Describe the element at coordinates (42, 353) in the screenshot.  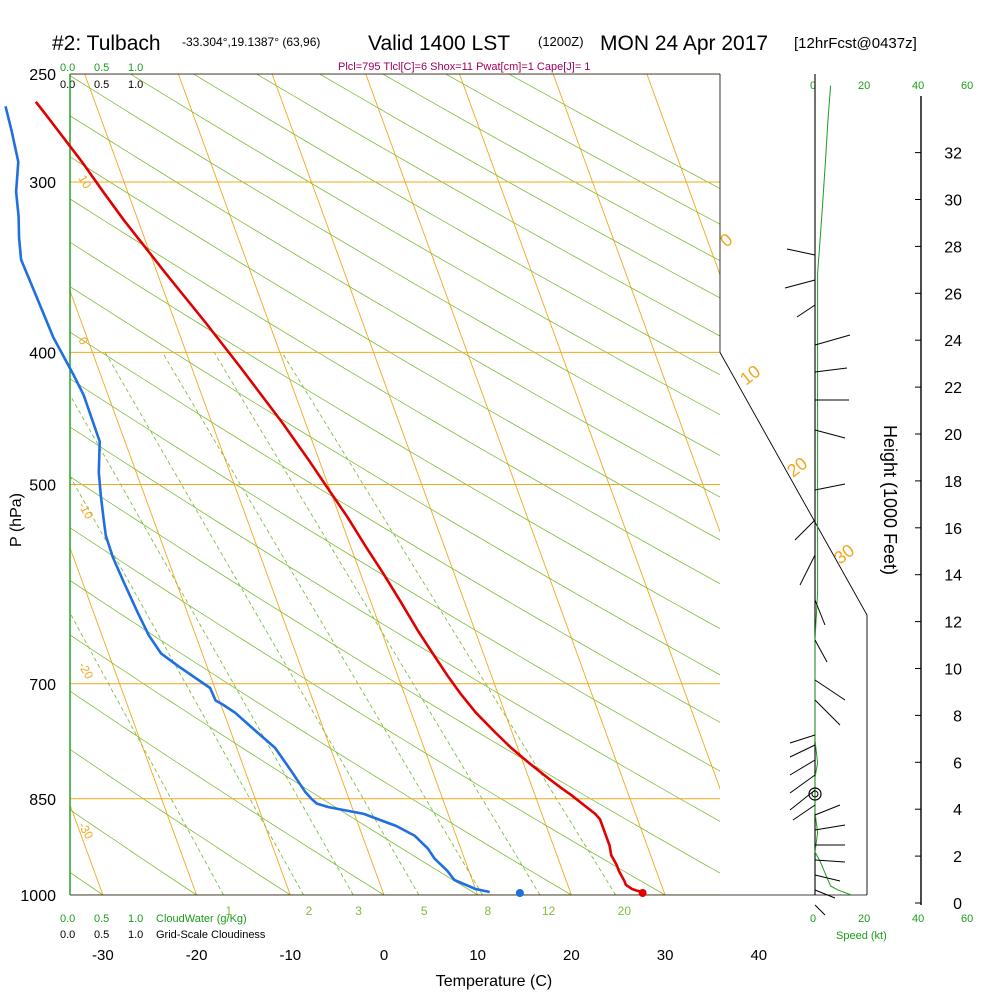
I see `pressure-tick-label: 400` at that location.